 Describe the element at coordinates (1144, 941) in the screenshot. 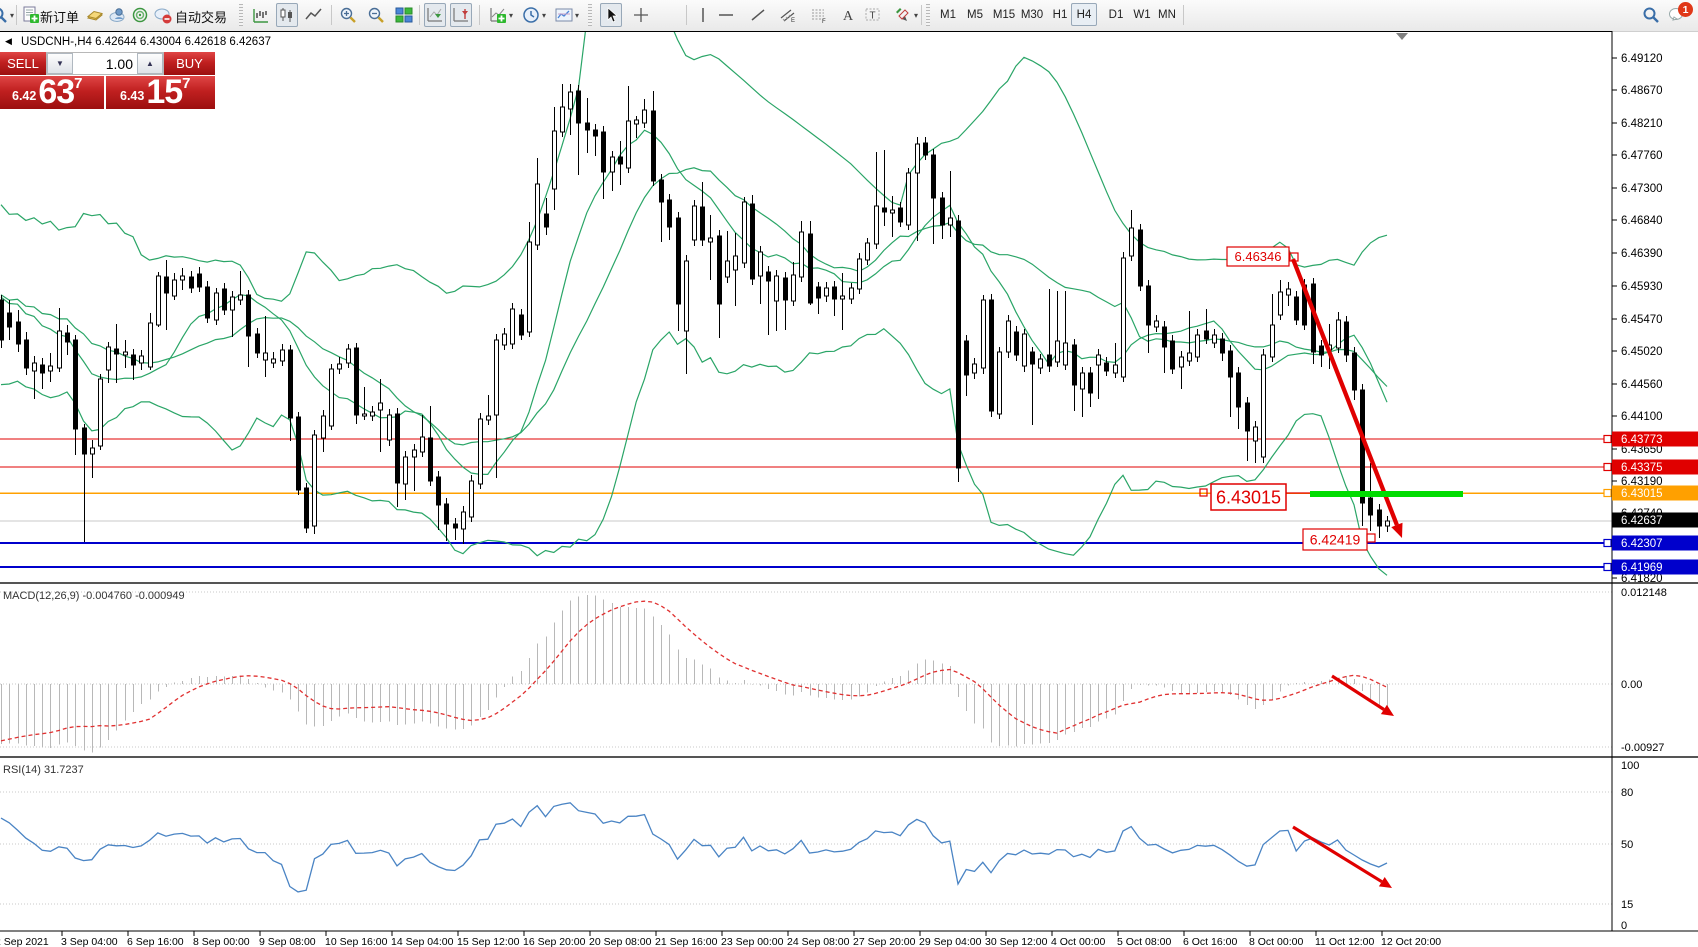

I see `svg-text: 5 Oct 08:00` at that location.